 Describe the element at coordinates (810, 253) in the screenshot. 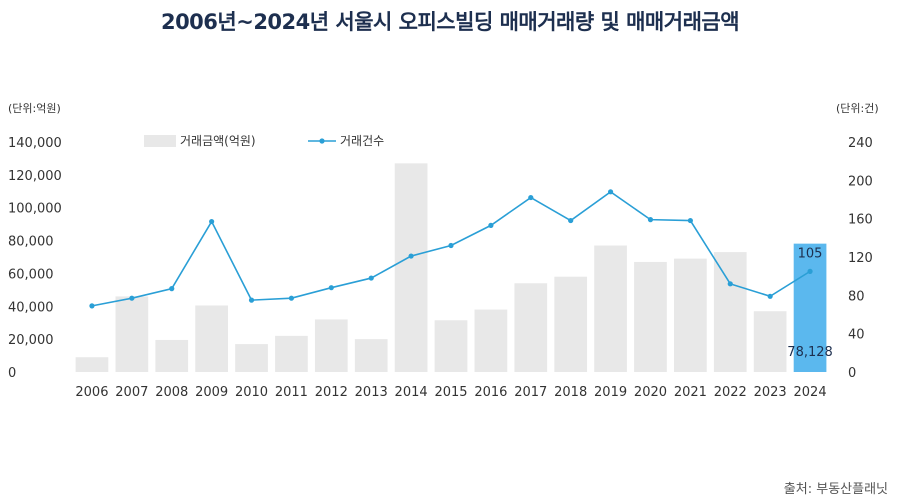

I see `data-label: 105` at that location.